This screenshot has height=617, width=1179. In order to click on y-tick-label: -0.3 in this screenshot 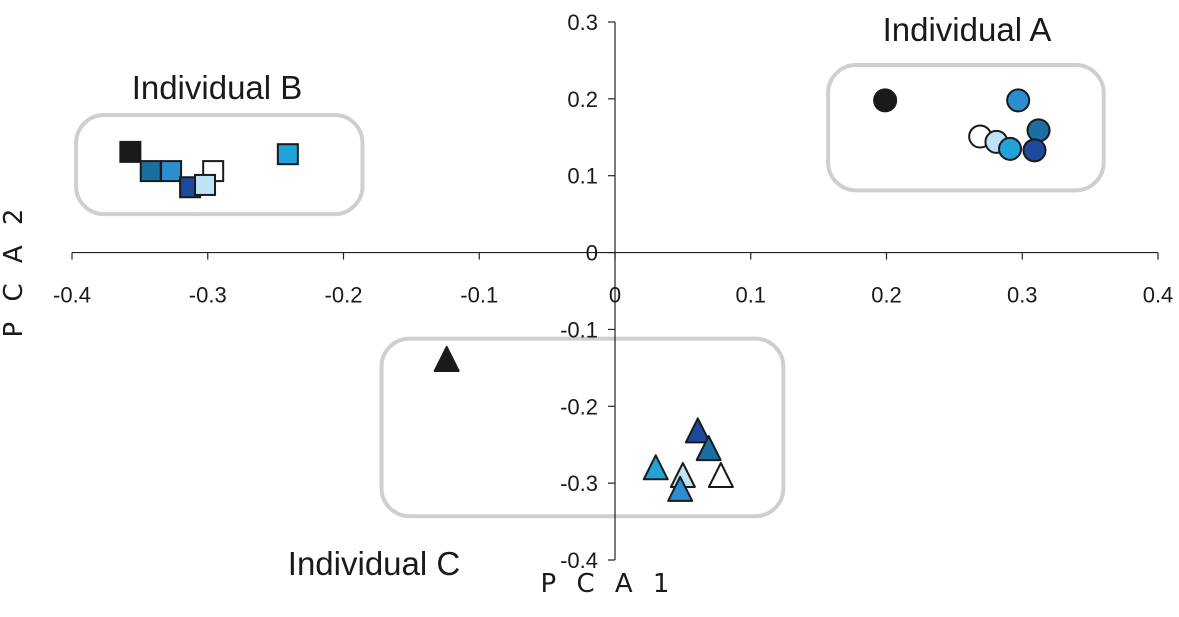, I will do `click(579, 483)`.